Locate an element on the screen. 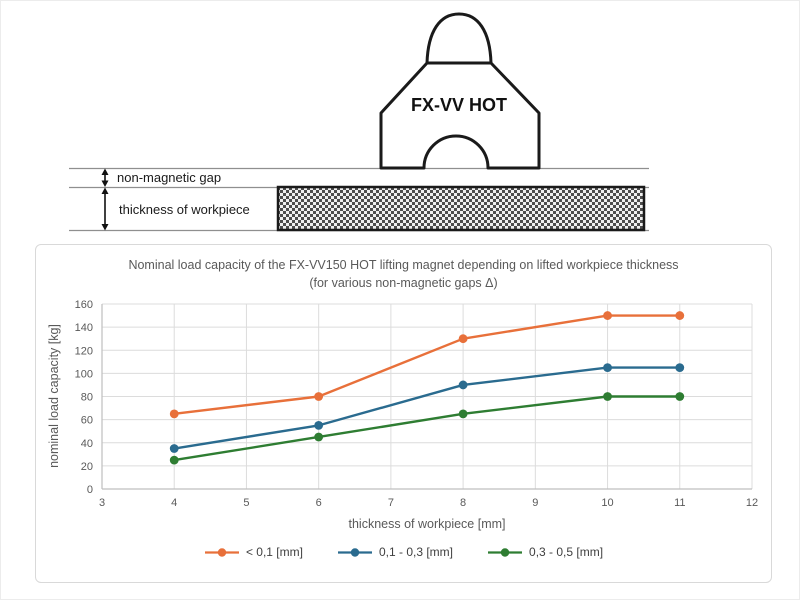 The height and width of the screenshot is (600, 800). y-tick-label: 60 is located at coordinates (87, 421).